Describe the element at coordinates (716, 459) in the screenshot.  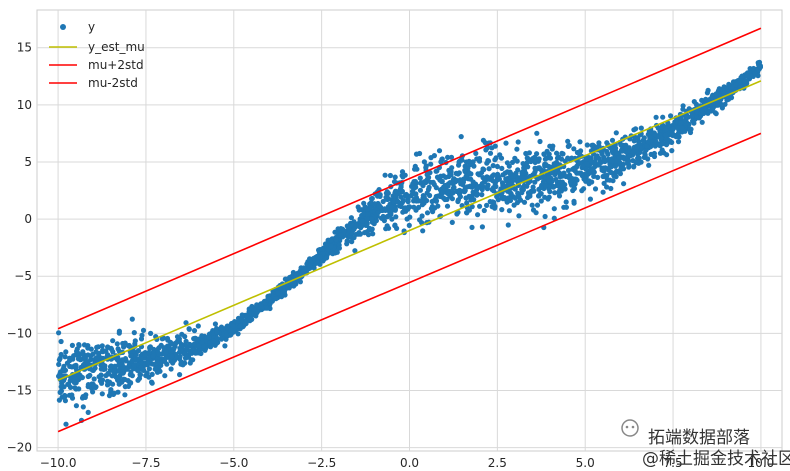
I see `watermark-line2: @稀土掘金技术社区` at that location.